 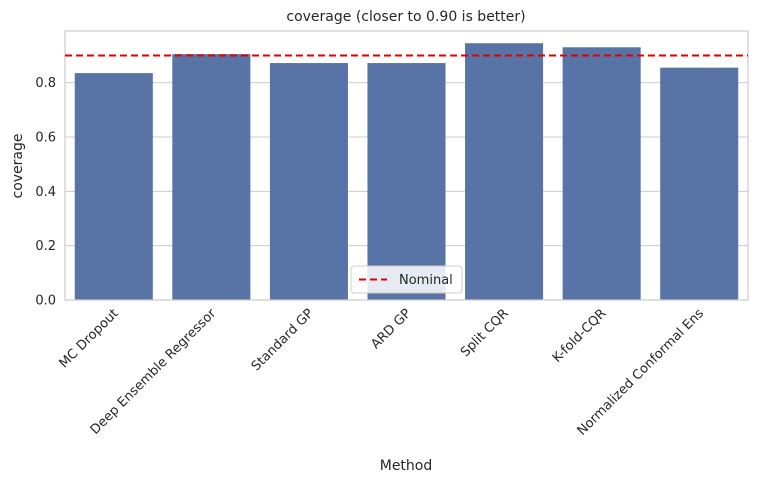 I want to click on y-tick-label: 0.8, so click(x=45, y=83).